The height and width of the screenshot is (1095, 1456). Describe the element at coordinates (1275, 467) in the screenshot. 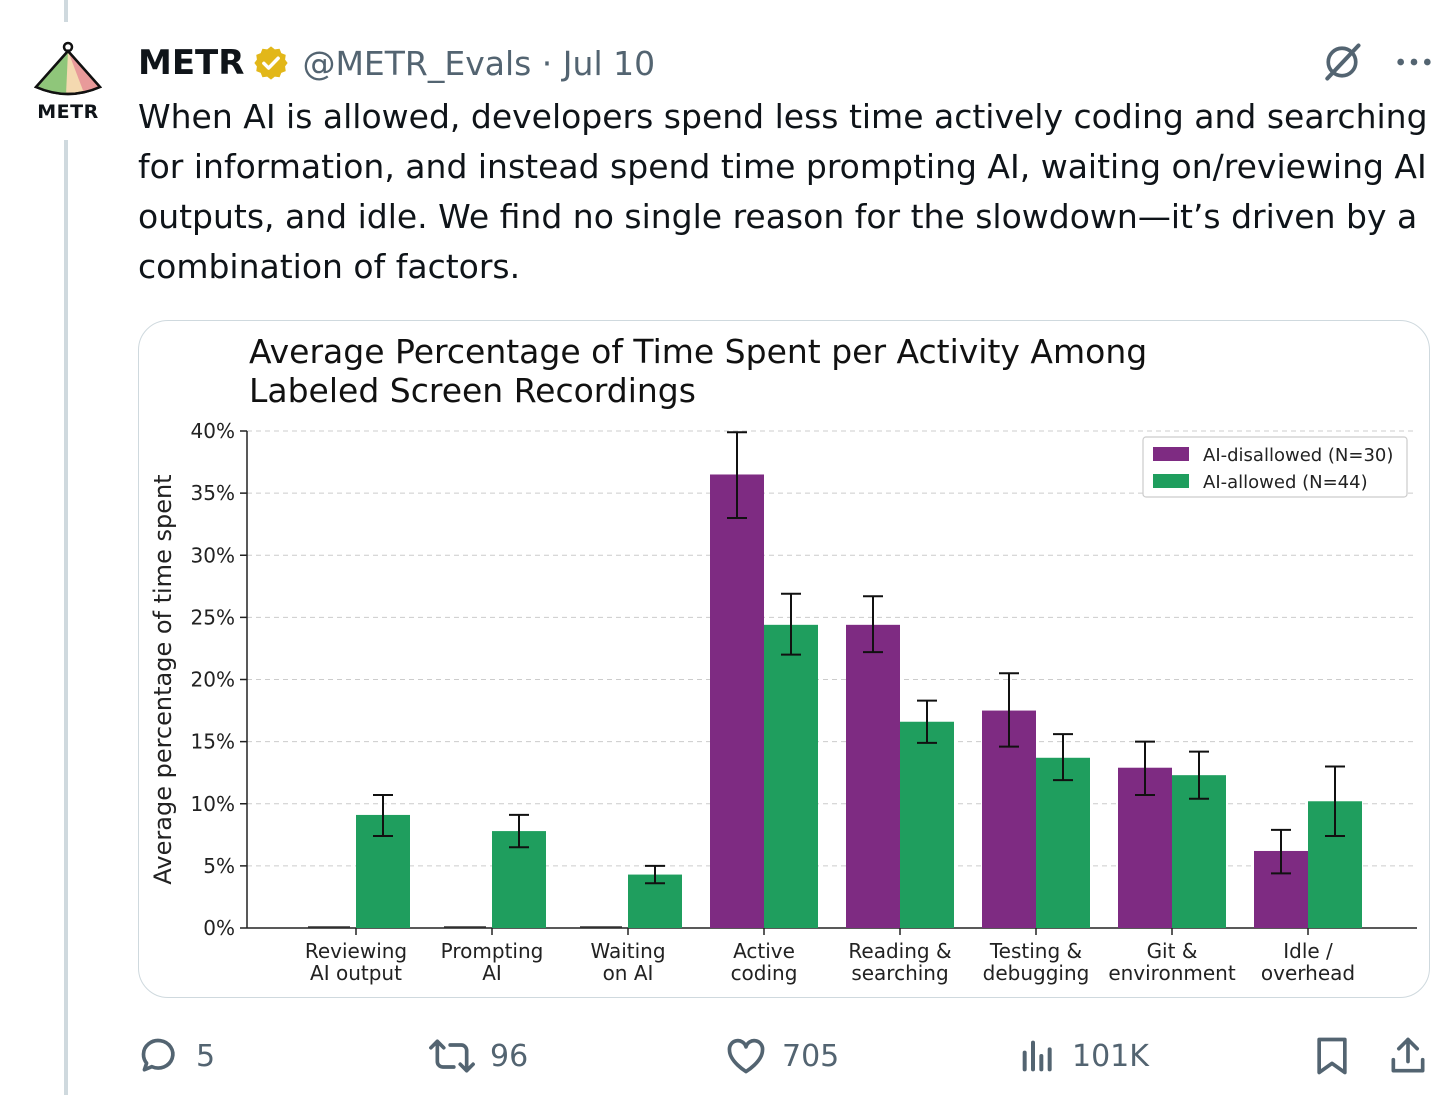

I see `legend-box` at that location.